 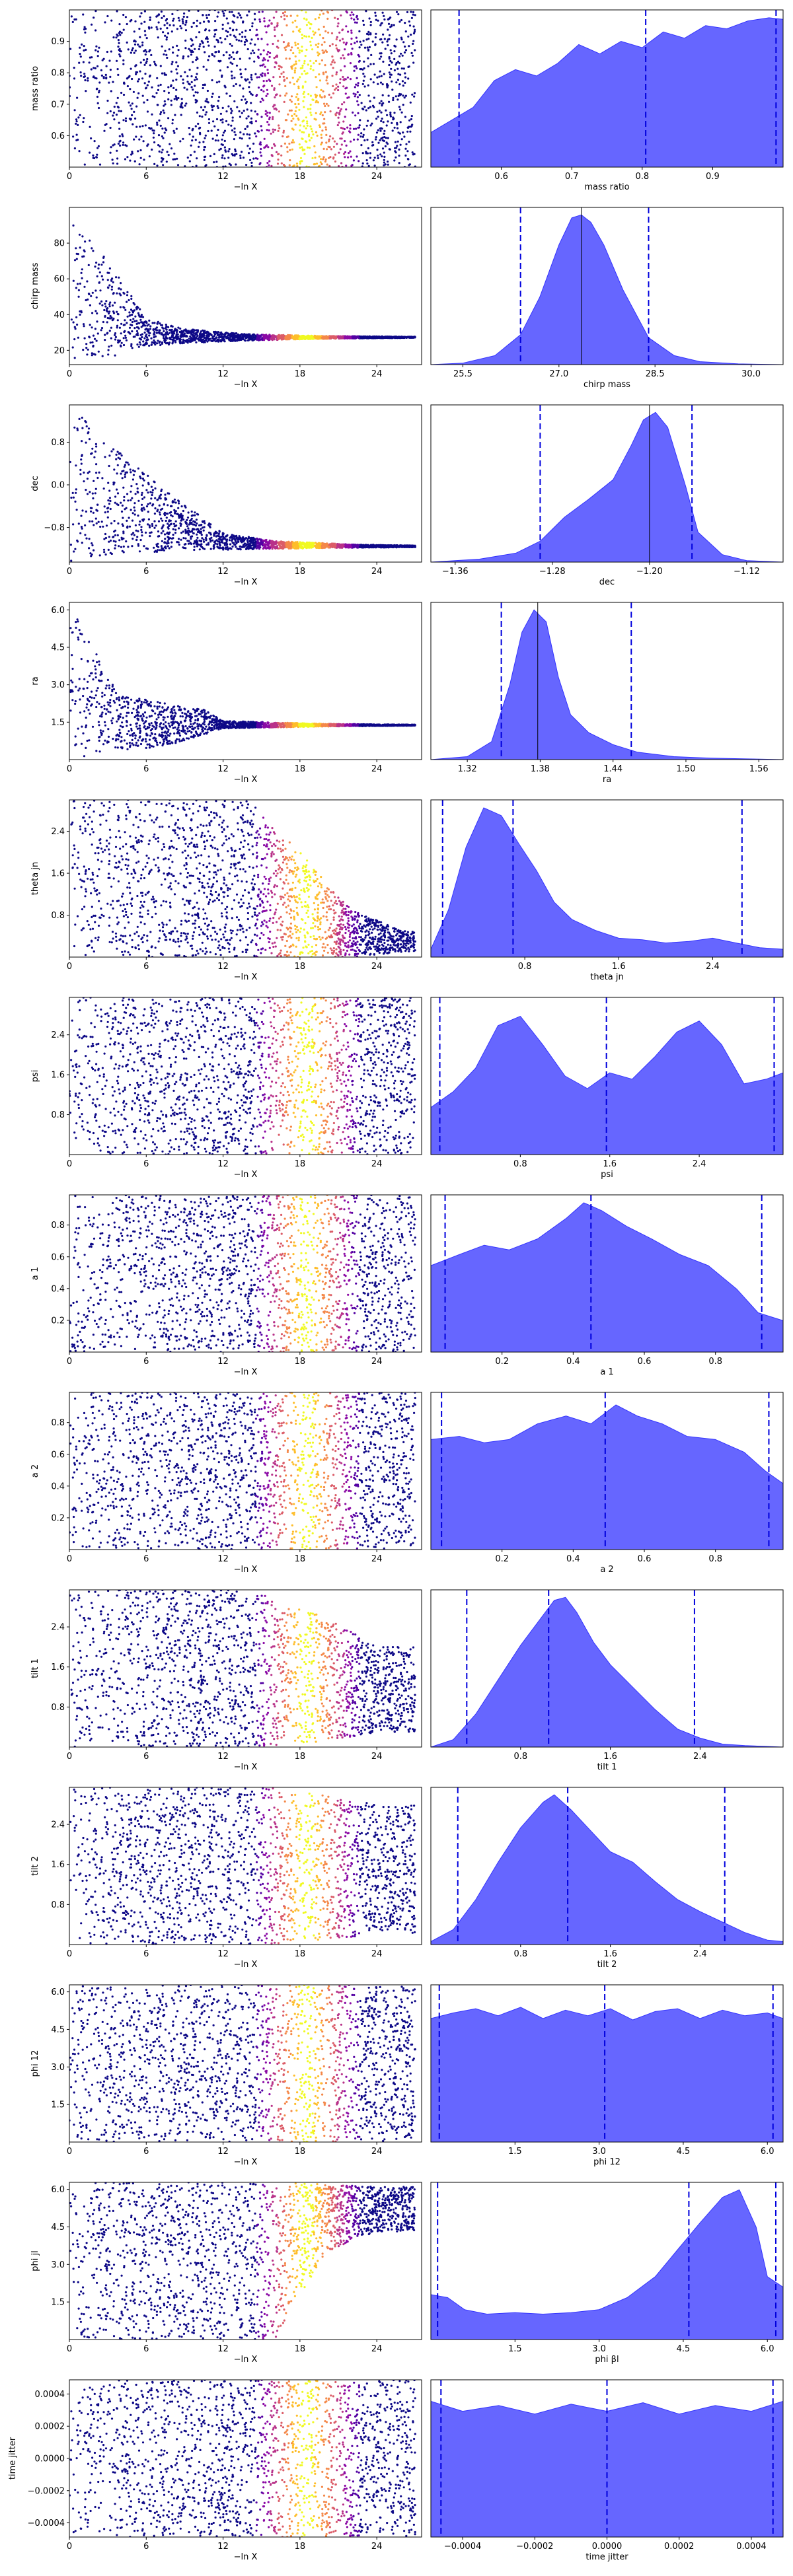 I want to click on trace-x-label: −ln X, so click(x=246, y=385).